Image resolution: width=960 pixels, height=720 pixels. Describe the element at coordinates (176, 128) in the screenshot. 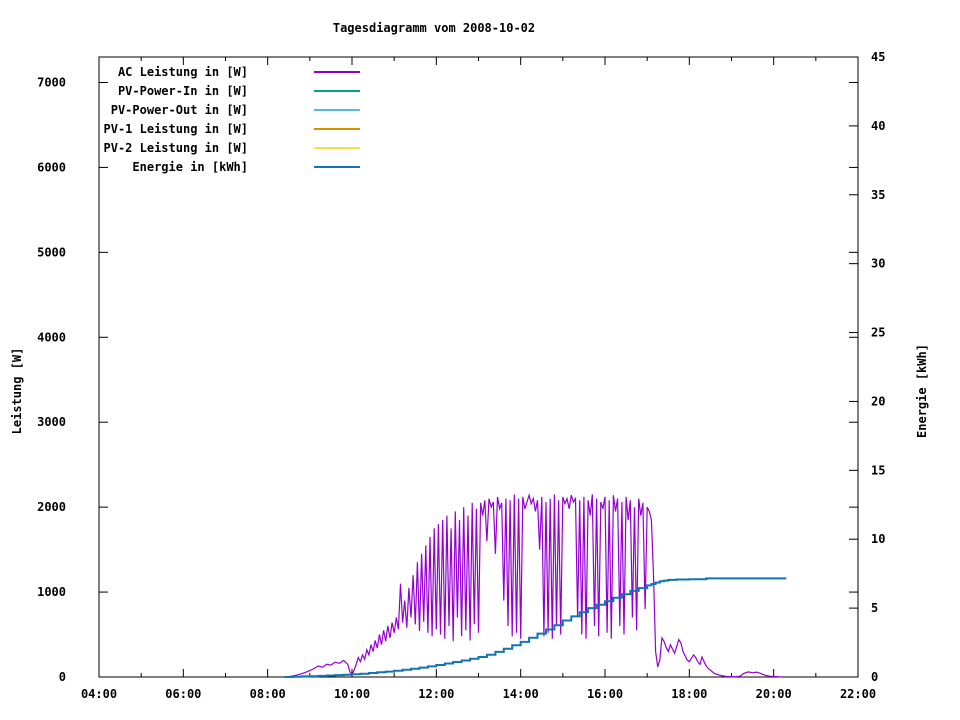

I see `legend-label: PV-1 Leistung in [W]` at that location.